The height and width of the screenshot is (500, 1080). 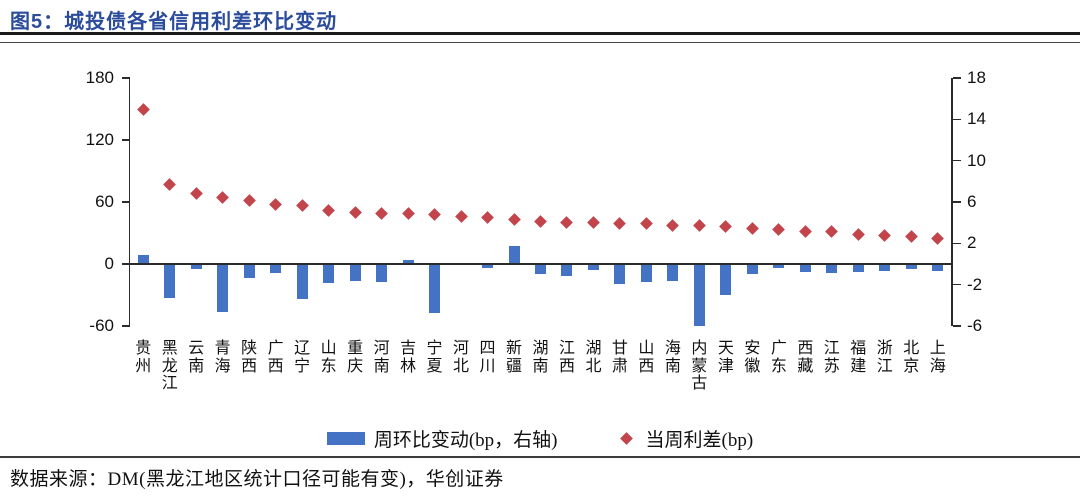 What do you see at coordinates (566, 357) in the screenshot?
I see `x-axis-label: 江 西` at bounding box center [566, 357].